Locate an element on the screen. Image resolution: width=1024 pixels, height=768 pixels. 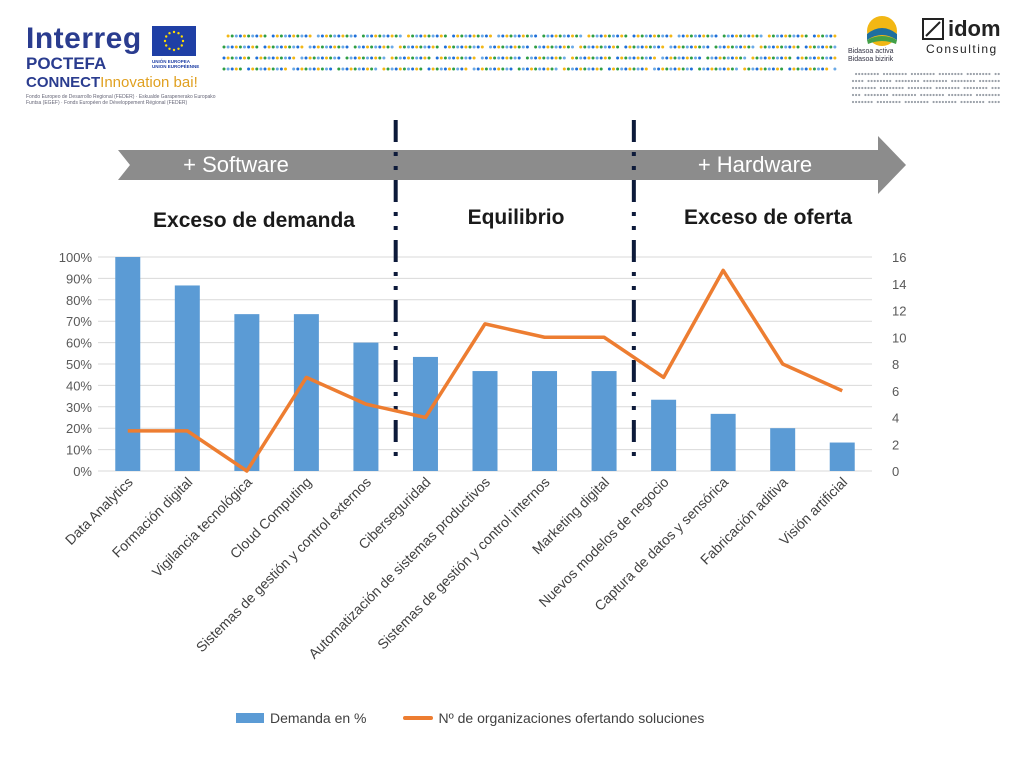
software-hardware-arrow is located at coordinates (512, 165).